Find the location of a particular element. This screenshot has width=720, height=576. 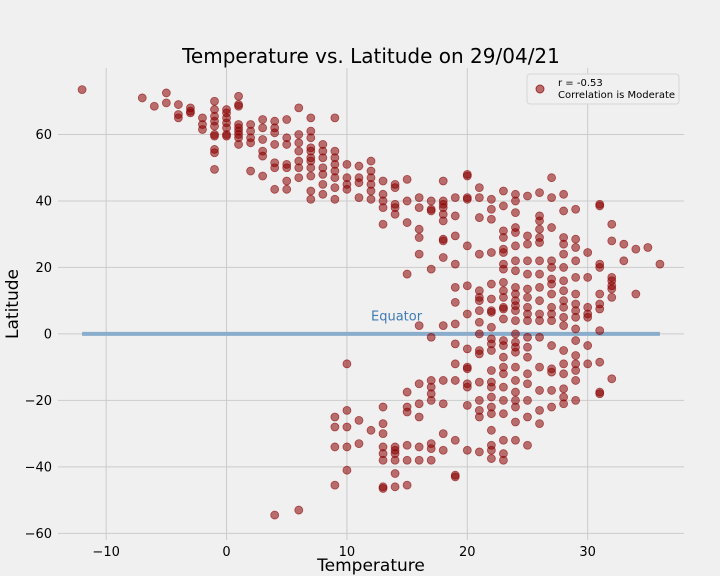

legend-marker is located at coordinates (540, 89).